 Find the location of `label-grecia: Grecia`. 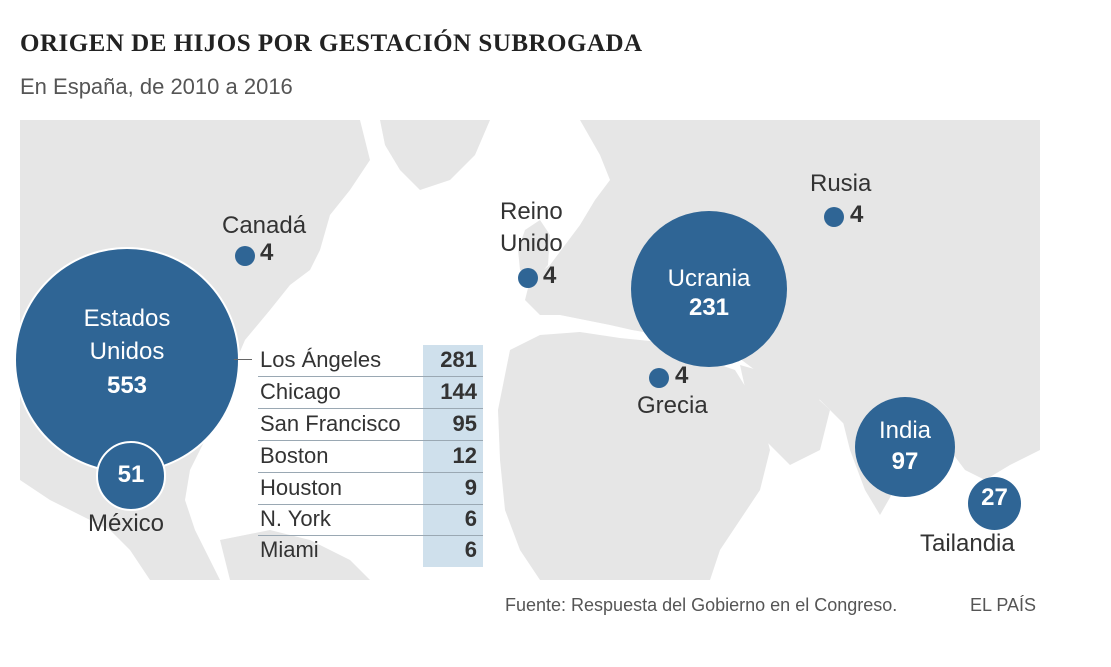

label-grecia: Grecia is located at coordinates (672, 405).